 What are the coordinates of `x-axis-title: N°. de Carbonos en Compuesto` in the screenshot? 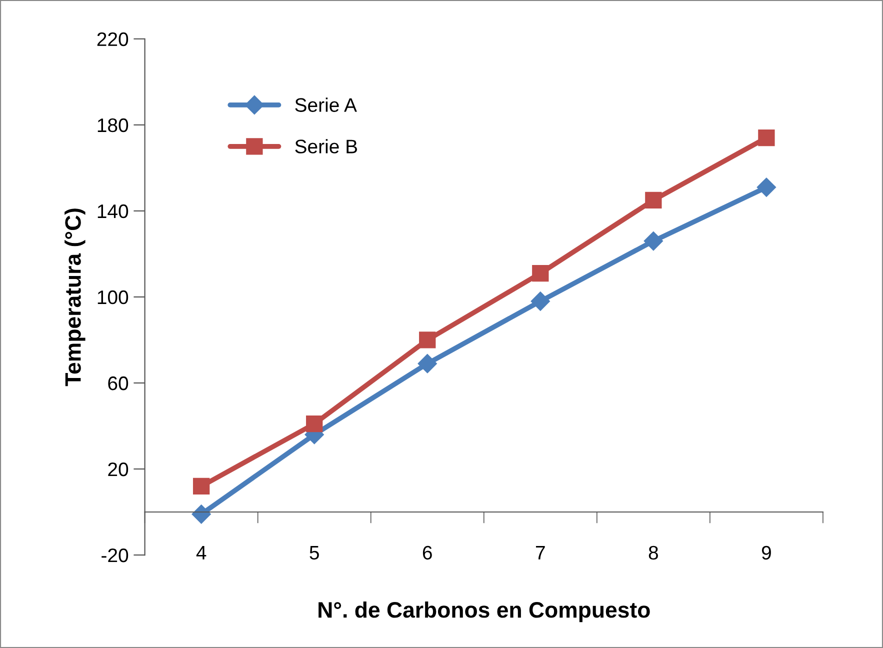 It's located at (484, 611).